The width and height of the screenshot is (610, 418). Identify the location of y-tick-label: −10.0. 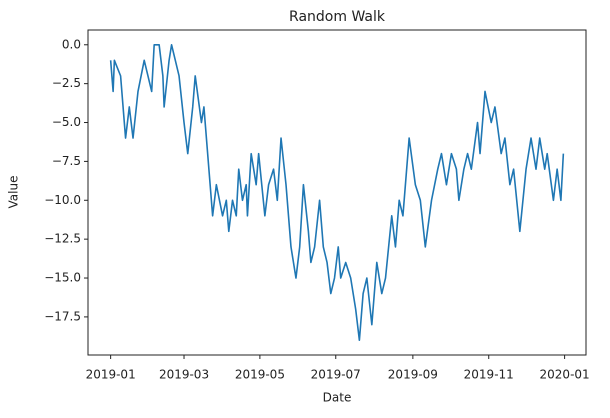
(62, 200).